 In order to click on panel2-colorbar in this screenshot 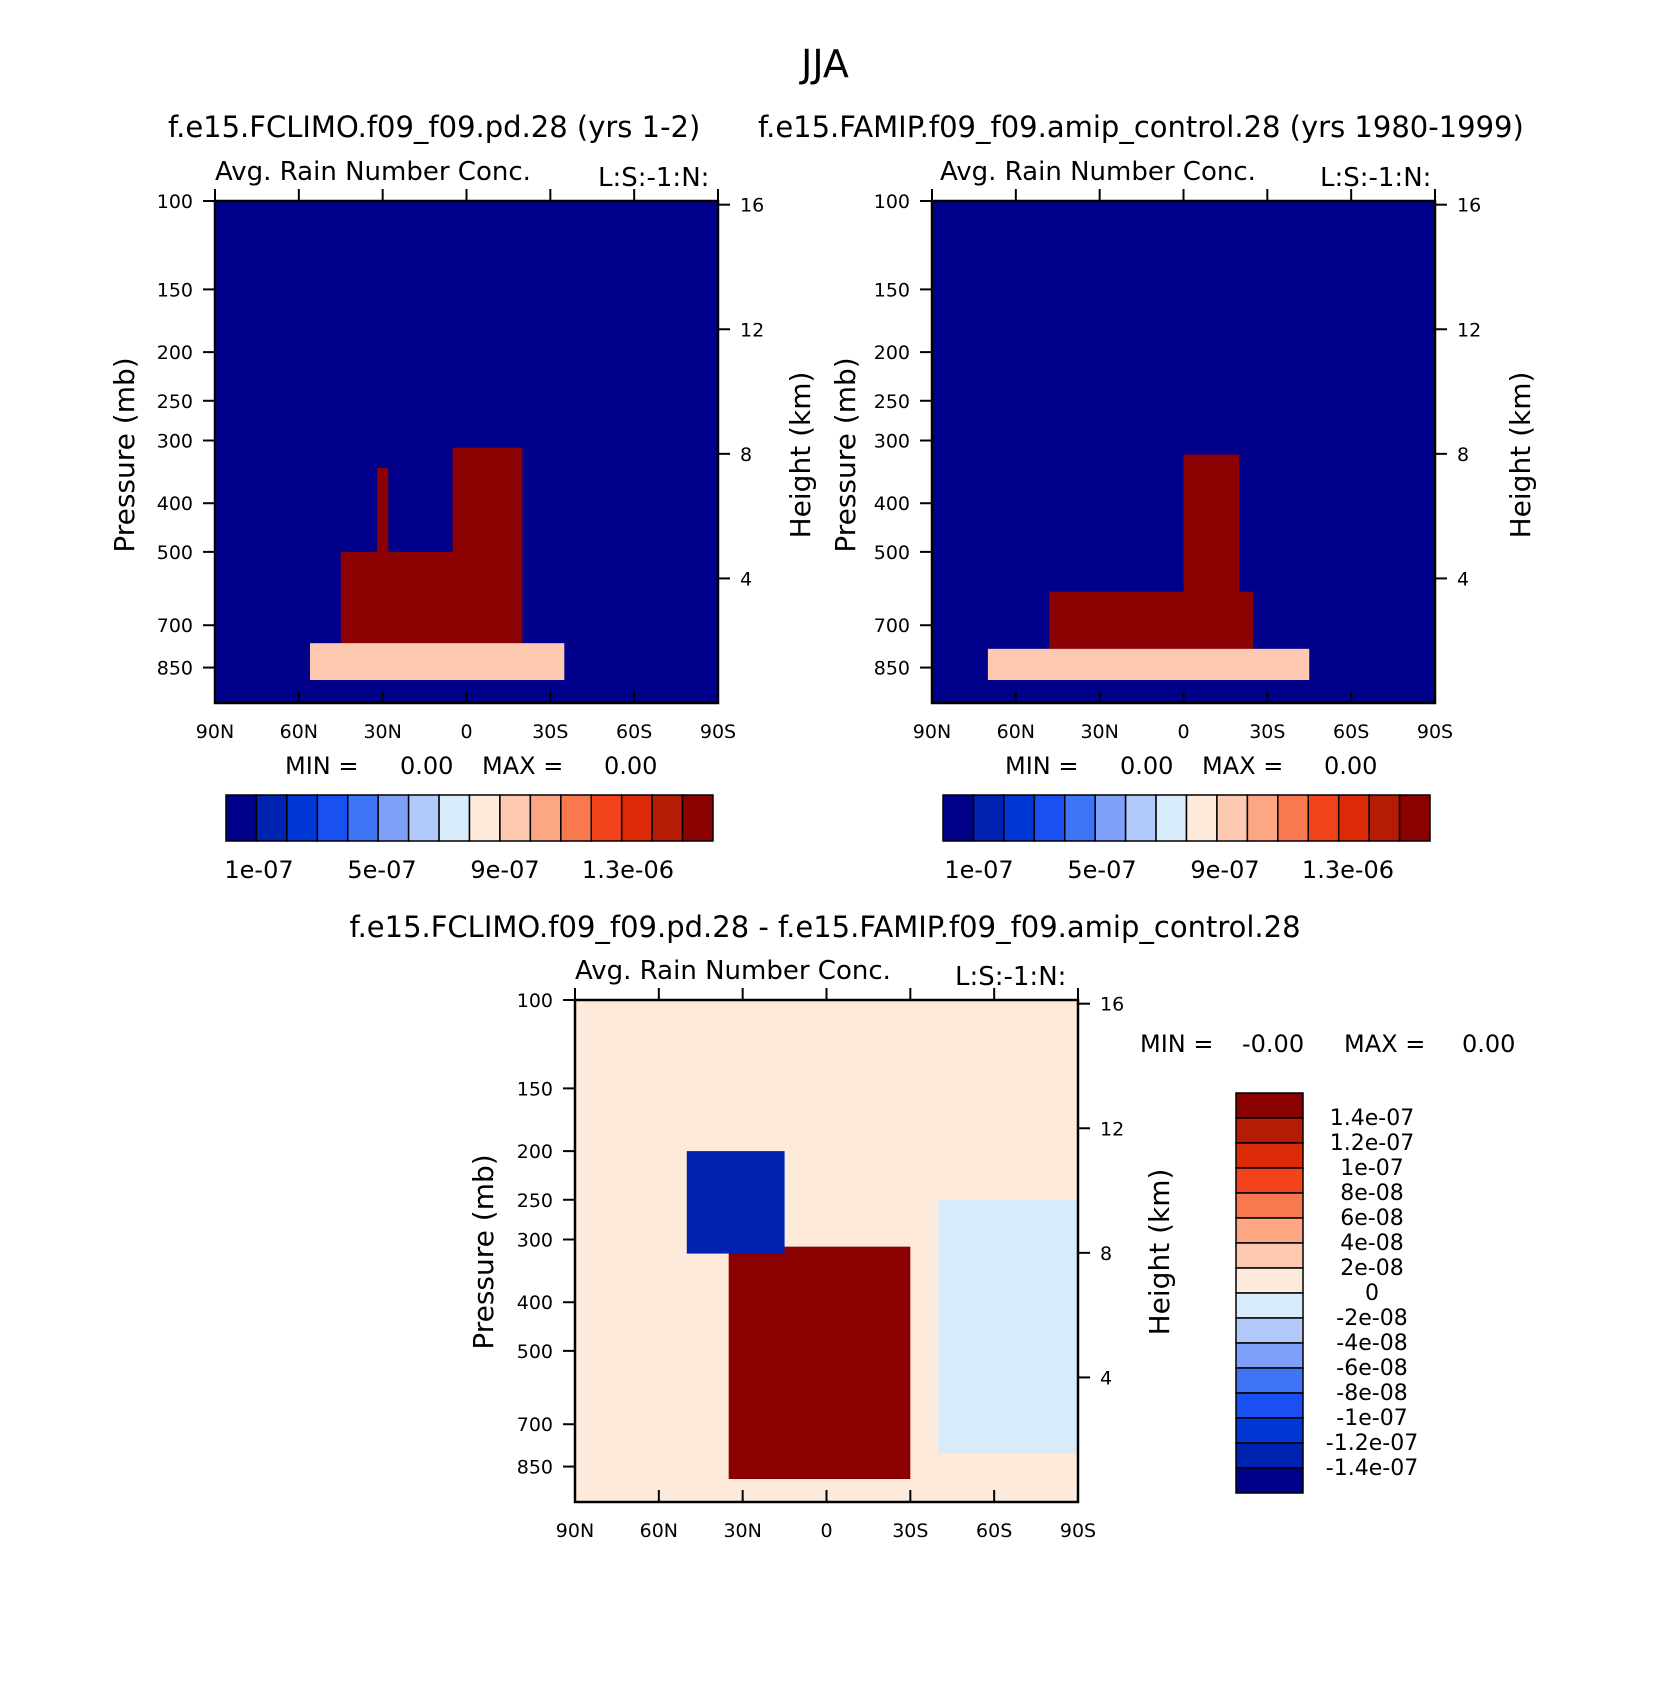, I will do `click(1186, 818)`.